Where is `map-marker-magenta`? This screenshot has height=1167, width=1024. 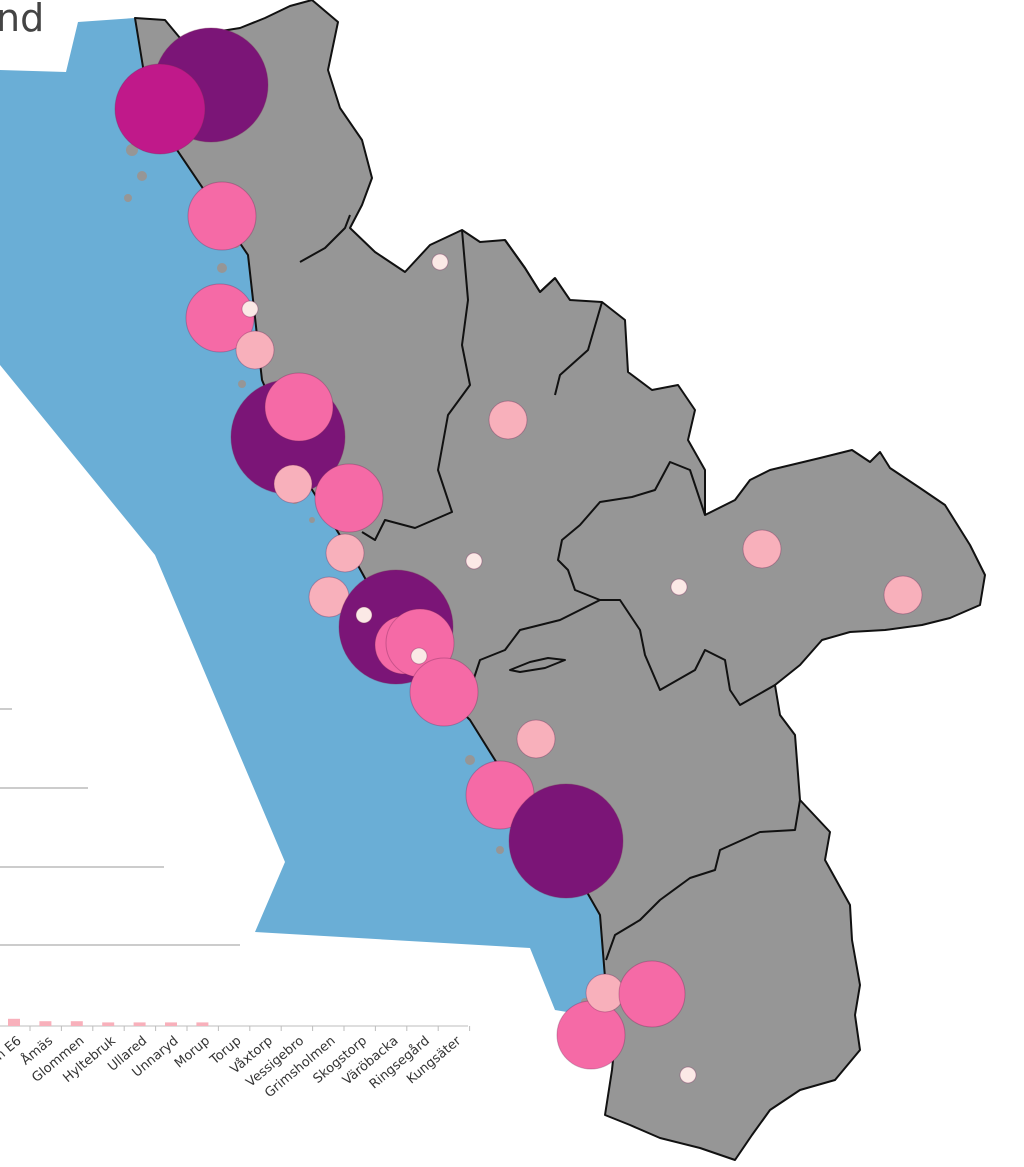
map-marker-magenta is located at coordinates (160, 109).